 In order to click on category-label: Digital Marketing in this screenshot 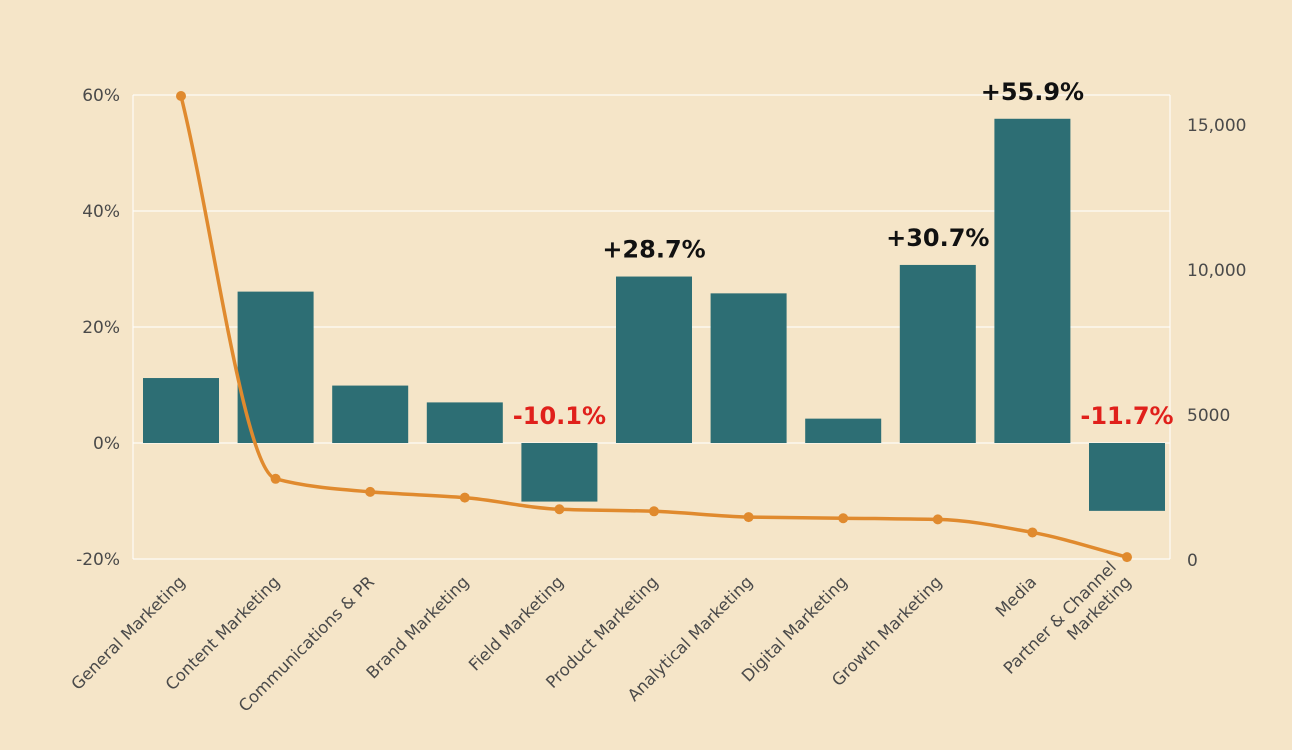, I will do `click(794, 628)`.